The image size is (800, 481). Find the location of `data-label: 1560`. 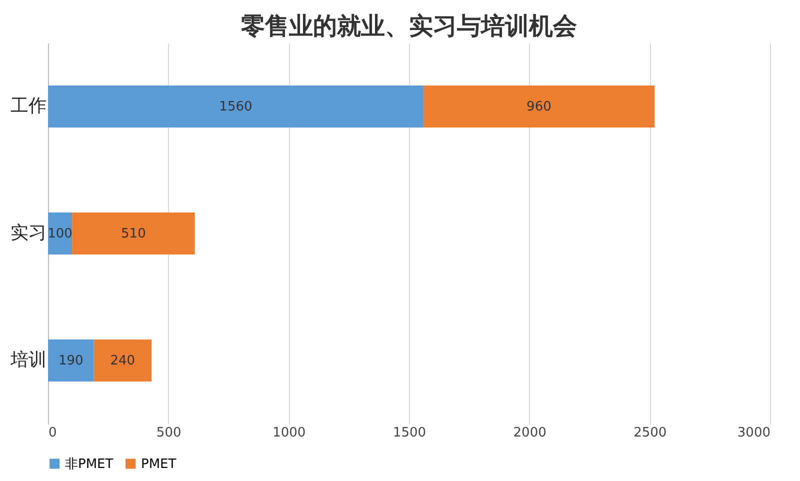

data-label: 1560 is located at coordinates (235, 107).